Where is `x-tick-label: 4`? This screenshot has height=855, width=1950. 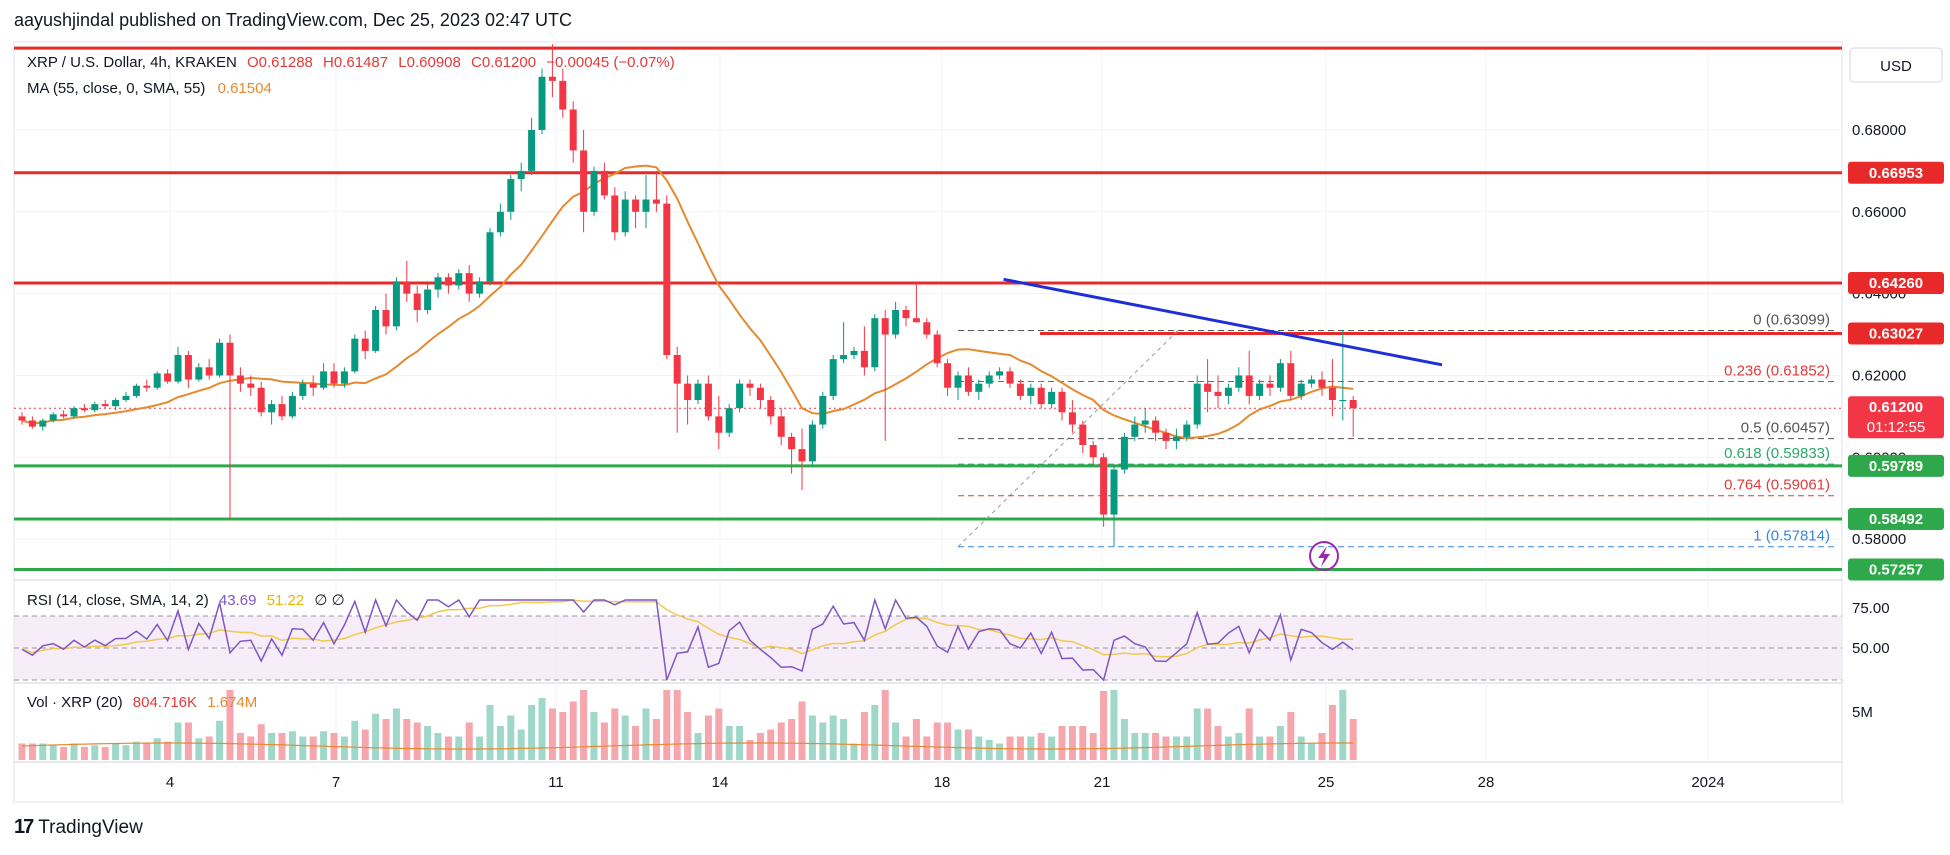
x-tick-label: 4 is located at coordinates (170, 782).